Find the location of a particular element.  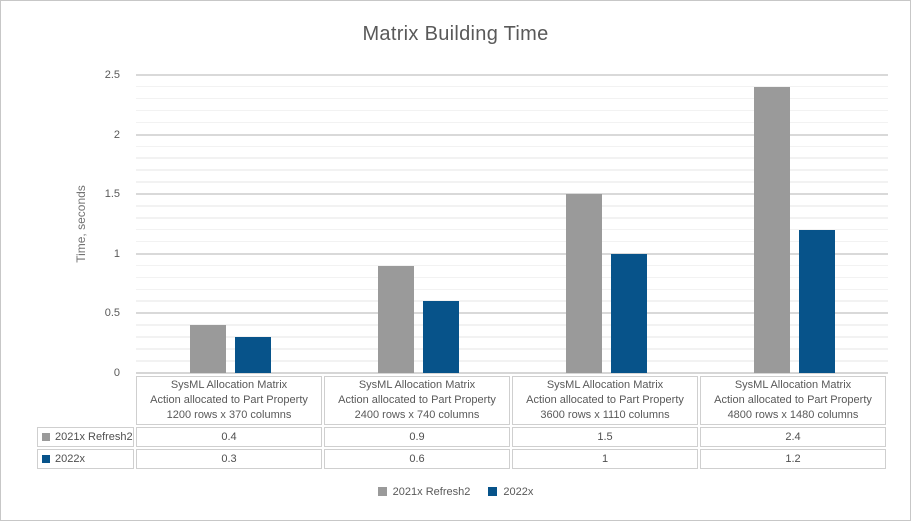

y-axis-tick-label: 0 is located at coordinates (116, 373).